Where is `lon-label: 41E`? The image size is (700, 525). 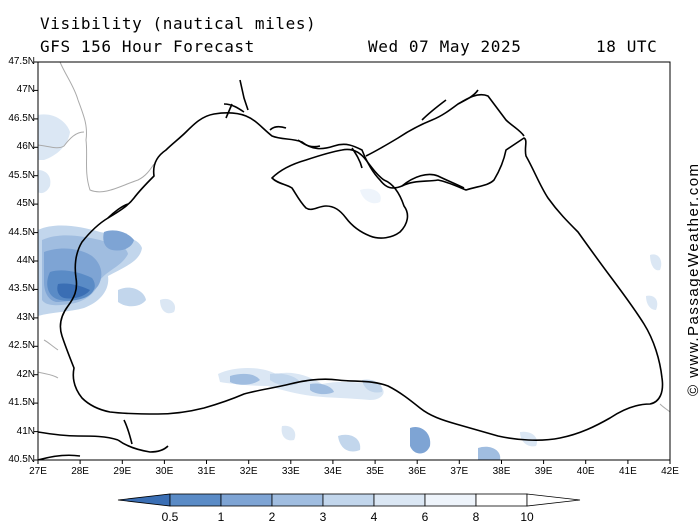
lon-label: 41E is located at coordinates (627, 471).